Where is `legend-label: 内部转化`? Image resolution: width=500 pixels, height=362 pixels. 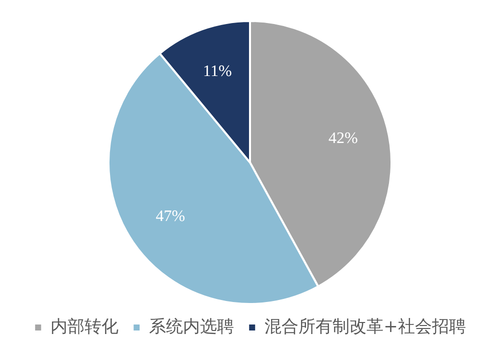 legend-label: 内部转化 is located at coordinates (84, 326).